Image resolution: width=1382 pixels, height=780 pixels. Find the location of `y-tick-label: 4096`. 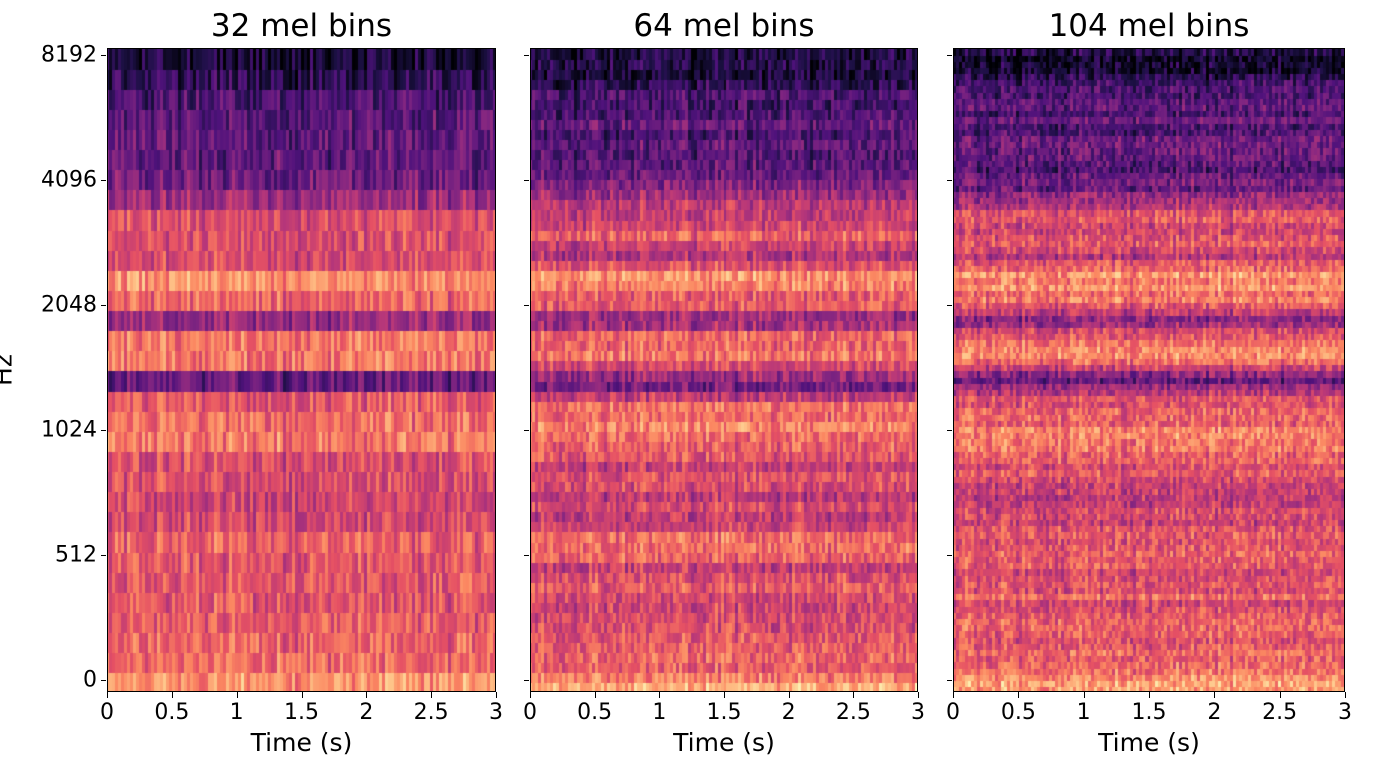

y-tick-label: 4096 is located at coordinates (69, 180).